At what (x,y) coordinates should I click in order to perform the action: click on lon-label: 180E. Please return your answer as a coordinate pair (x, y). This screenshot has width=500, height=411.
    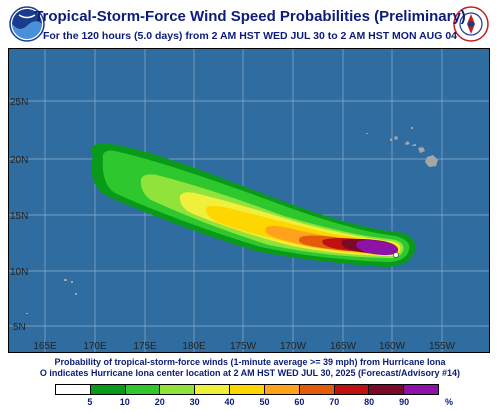
    Looking at the image, I should click on (194, 346).